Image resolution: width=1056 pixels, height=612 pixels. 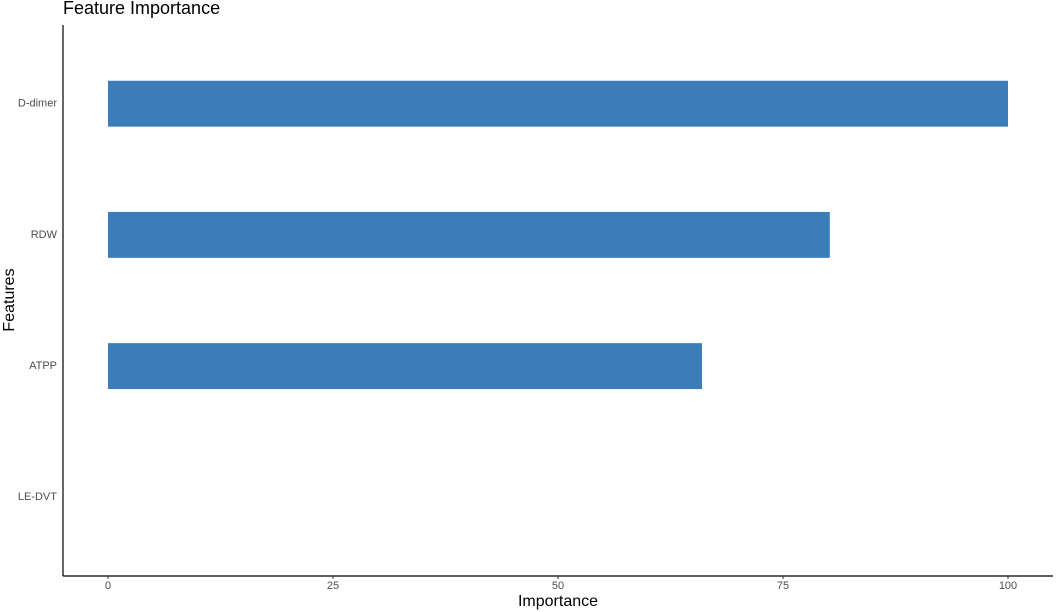 What do you see at coordinates (108, 586) in the screenshot?
I see `x-tick-label: 0` at bounding box center [108, 586].